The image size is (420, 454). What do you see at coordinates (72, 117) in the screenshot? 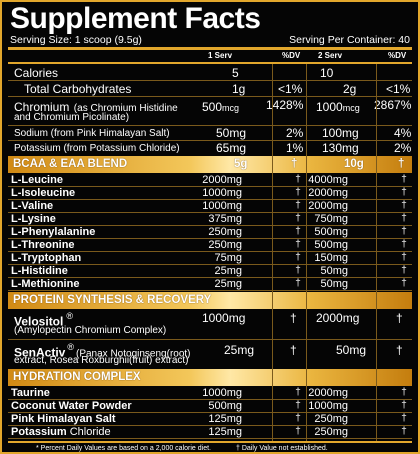
I see `chromium-detail-2: and Chromium Picolinate)` at bounding box center [72, 117].